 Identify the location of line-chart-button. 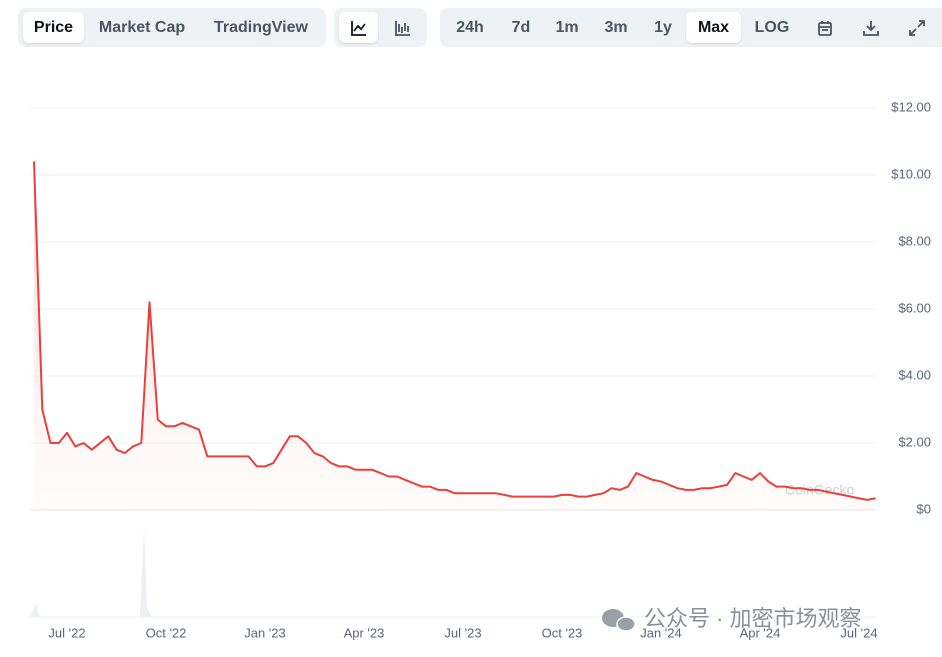
(358, 27).